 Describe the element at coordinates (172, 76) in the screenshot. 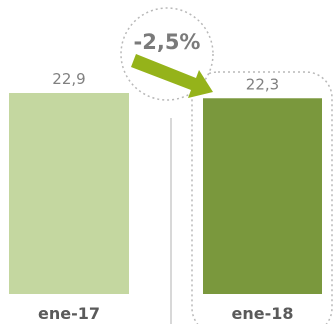

I see `arrow-down-right-icon` at that location.